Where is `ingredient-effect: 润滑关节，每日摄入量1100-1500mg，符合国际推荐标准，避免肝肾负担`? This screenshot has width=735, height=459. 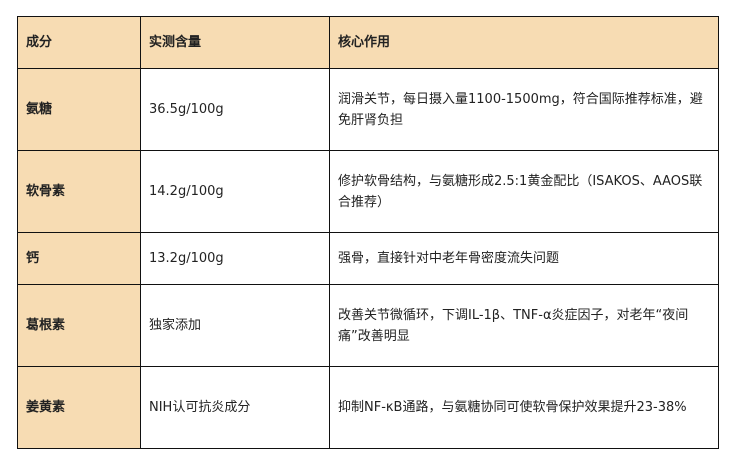 ingredient-effect: 润滑关节，每日摄入量1100-1500mg，符合国际推荐标准，避免肝肾负担 is located at coordinates (524, 109).